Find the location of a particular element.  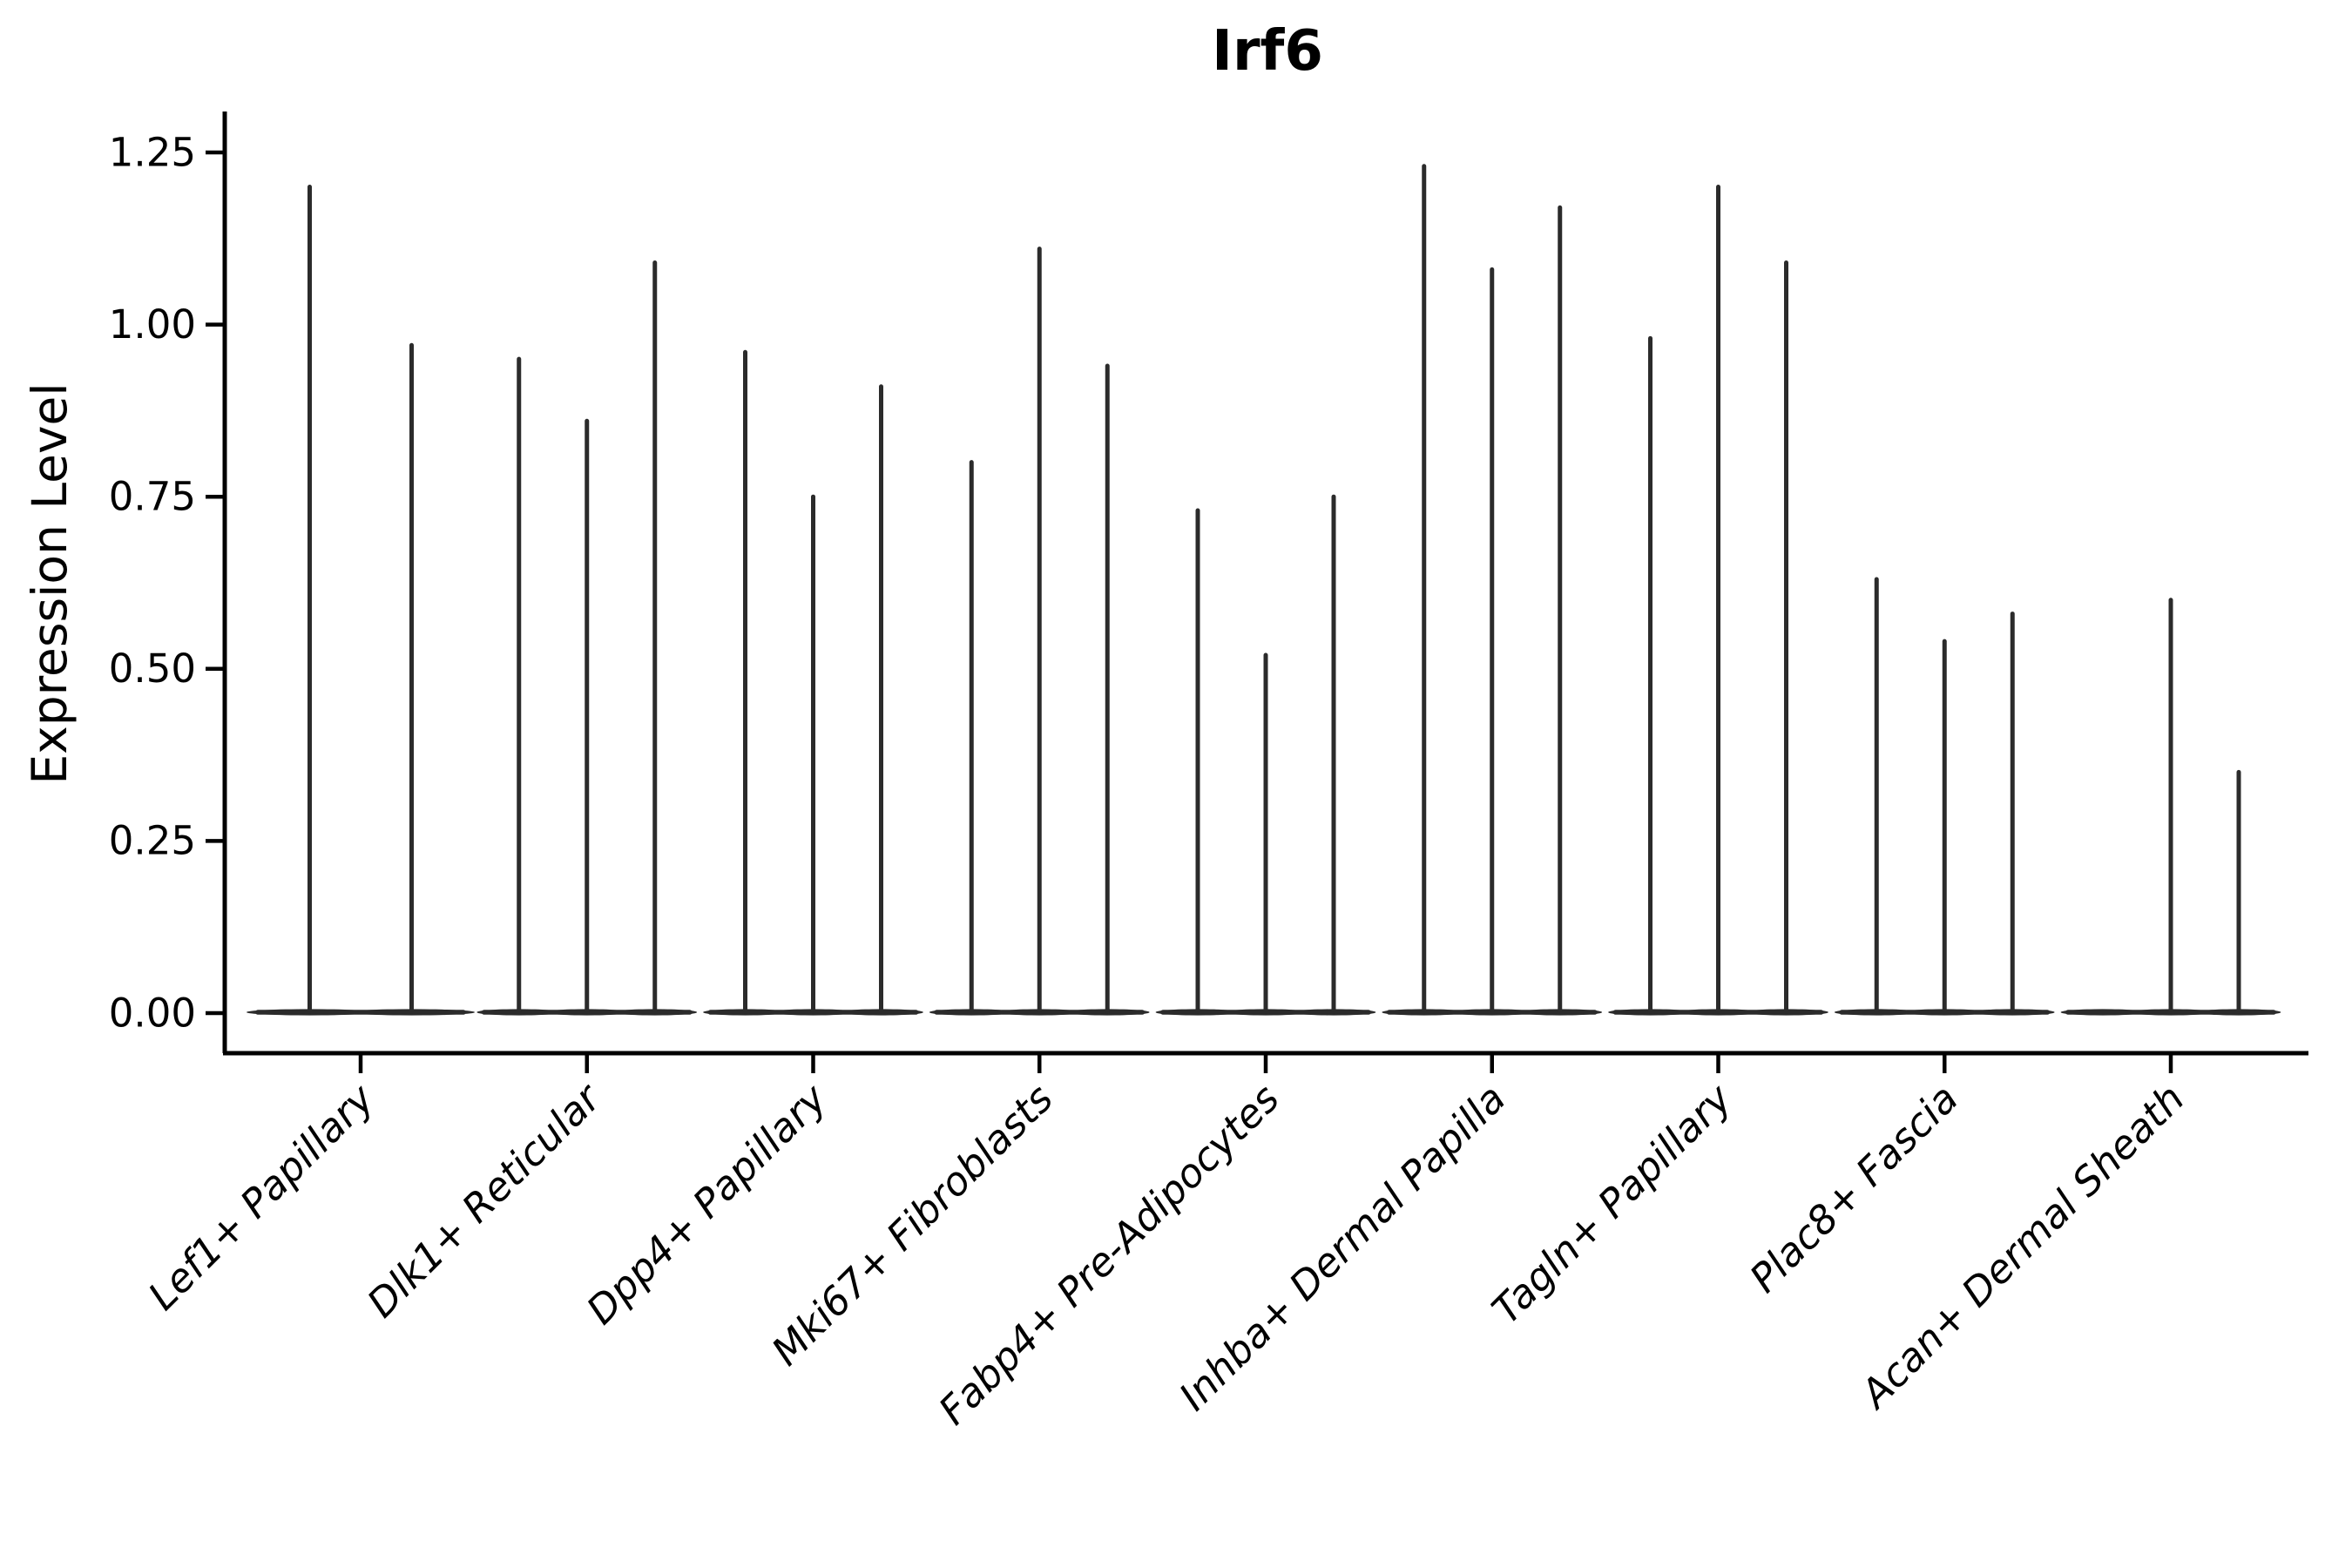

y-tick-label: 0.00 is located at coordinates (152, 1013).